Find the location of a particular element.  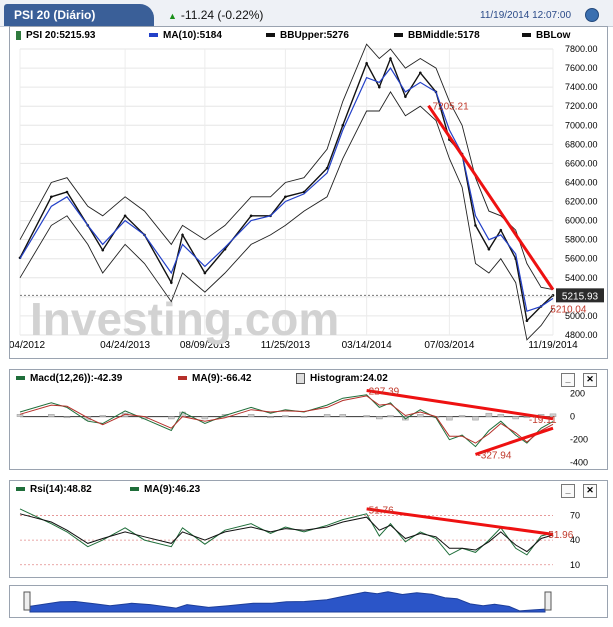

series-line-signal is located at coordinates (286, 419).